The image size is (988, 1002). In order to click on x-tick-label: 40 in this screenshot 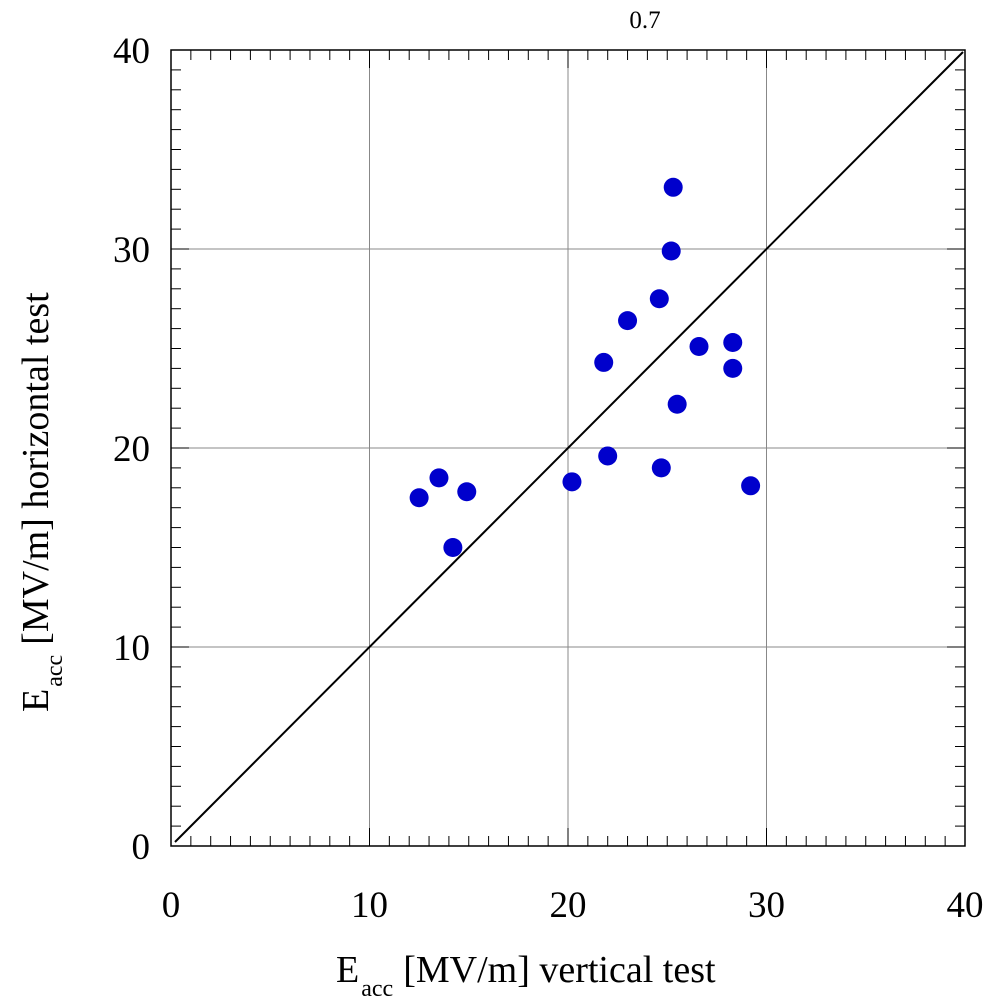, I will do `click(965, 905)`.